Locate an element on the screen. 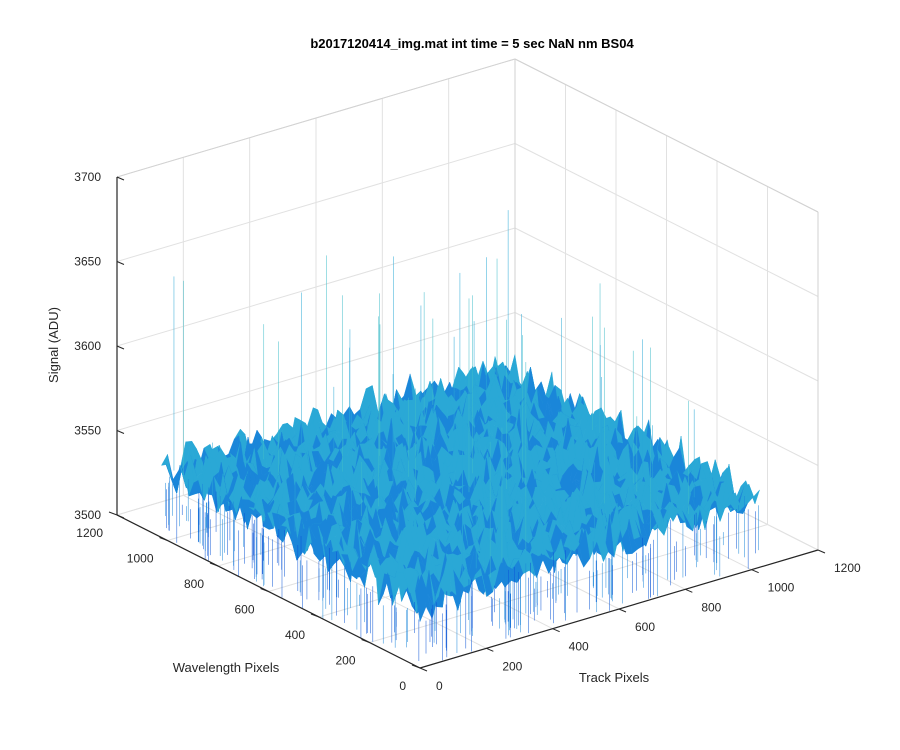 The height and width of the screenshot is (750, 900). z-axis-label: Signal (ADU) is located at coordinates (53, 345).